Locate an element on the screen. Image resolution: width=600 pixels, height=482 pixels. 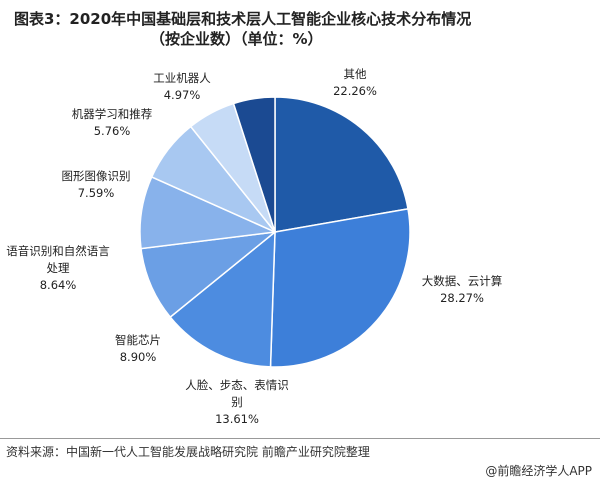
value-label: 7.59% is located at coordinates (96, 193).